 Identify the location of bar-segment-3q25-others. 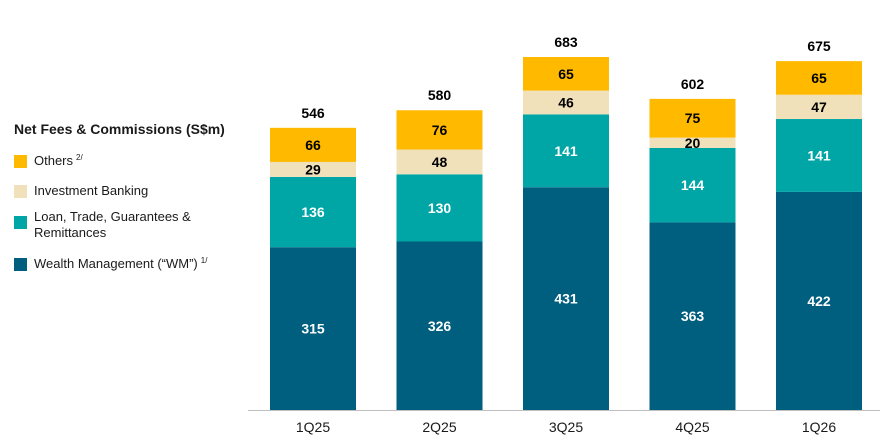
(566, 74).